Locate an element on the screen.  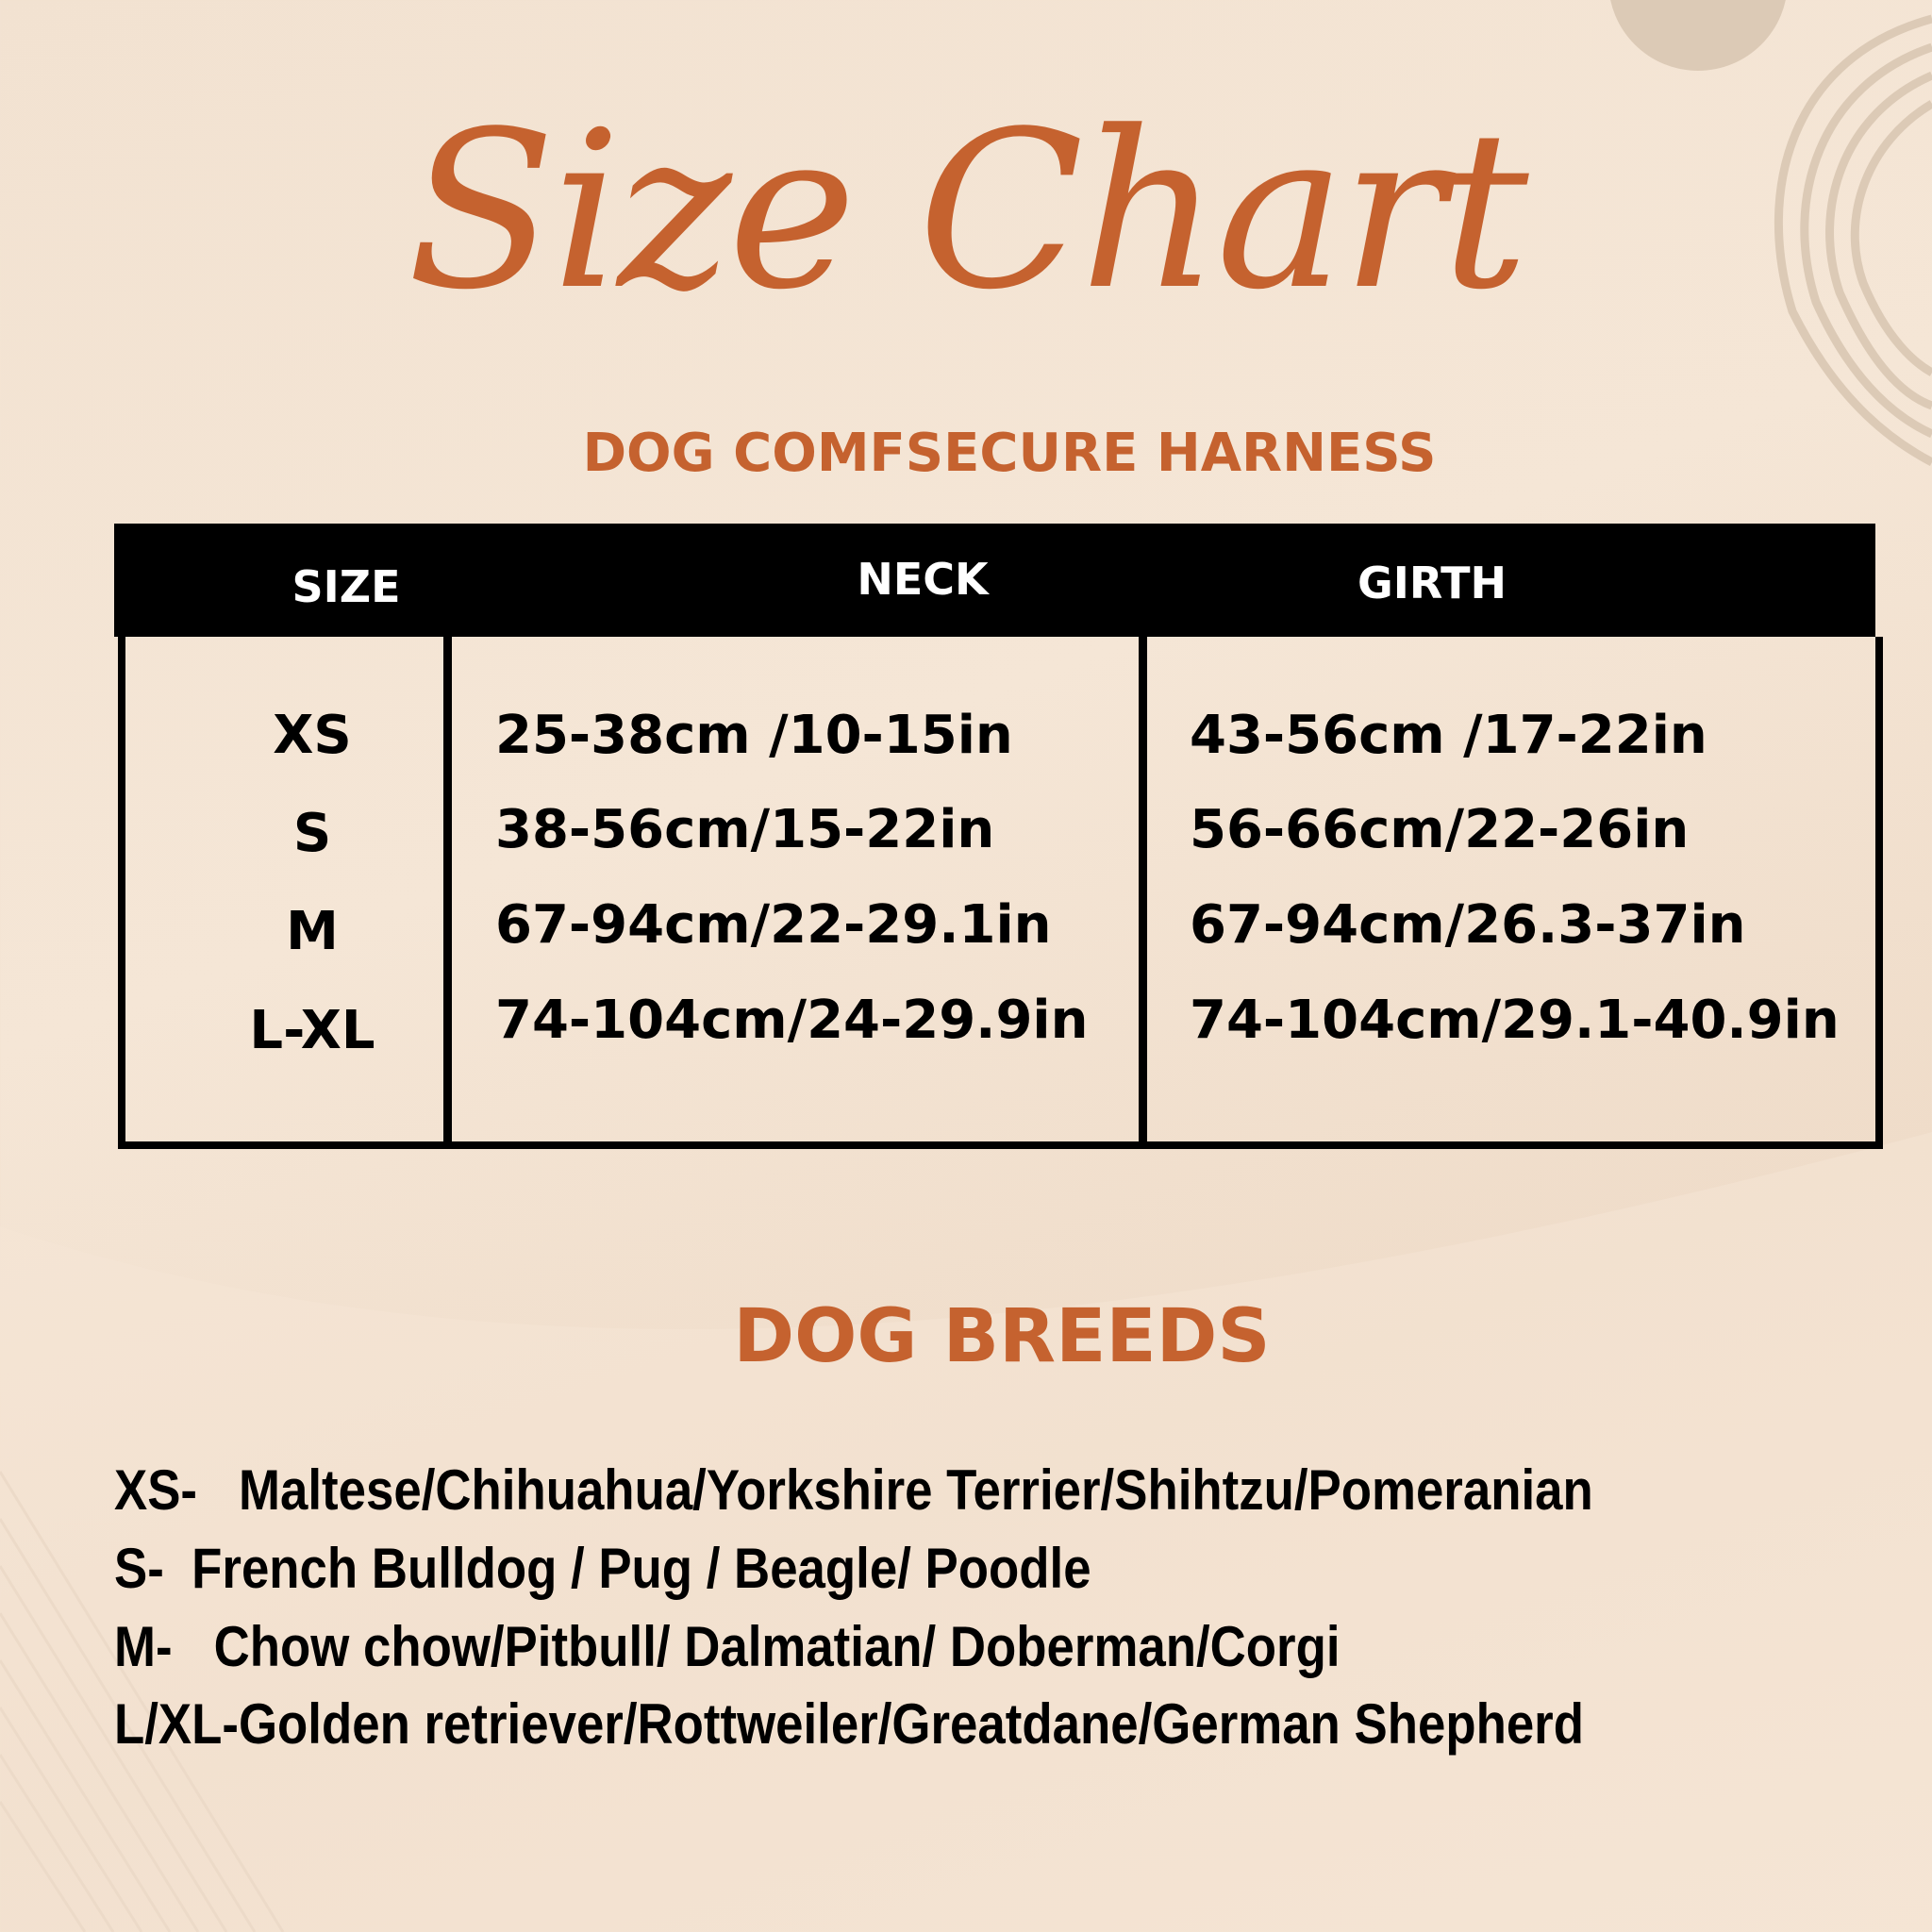
breeds-title: DOG BREEDS is located at coordinates (1002, 1336).